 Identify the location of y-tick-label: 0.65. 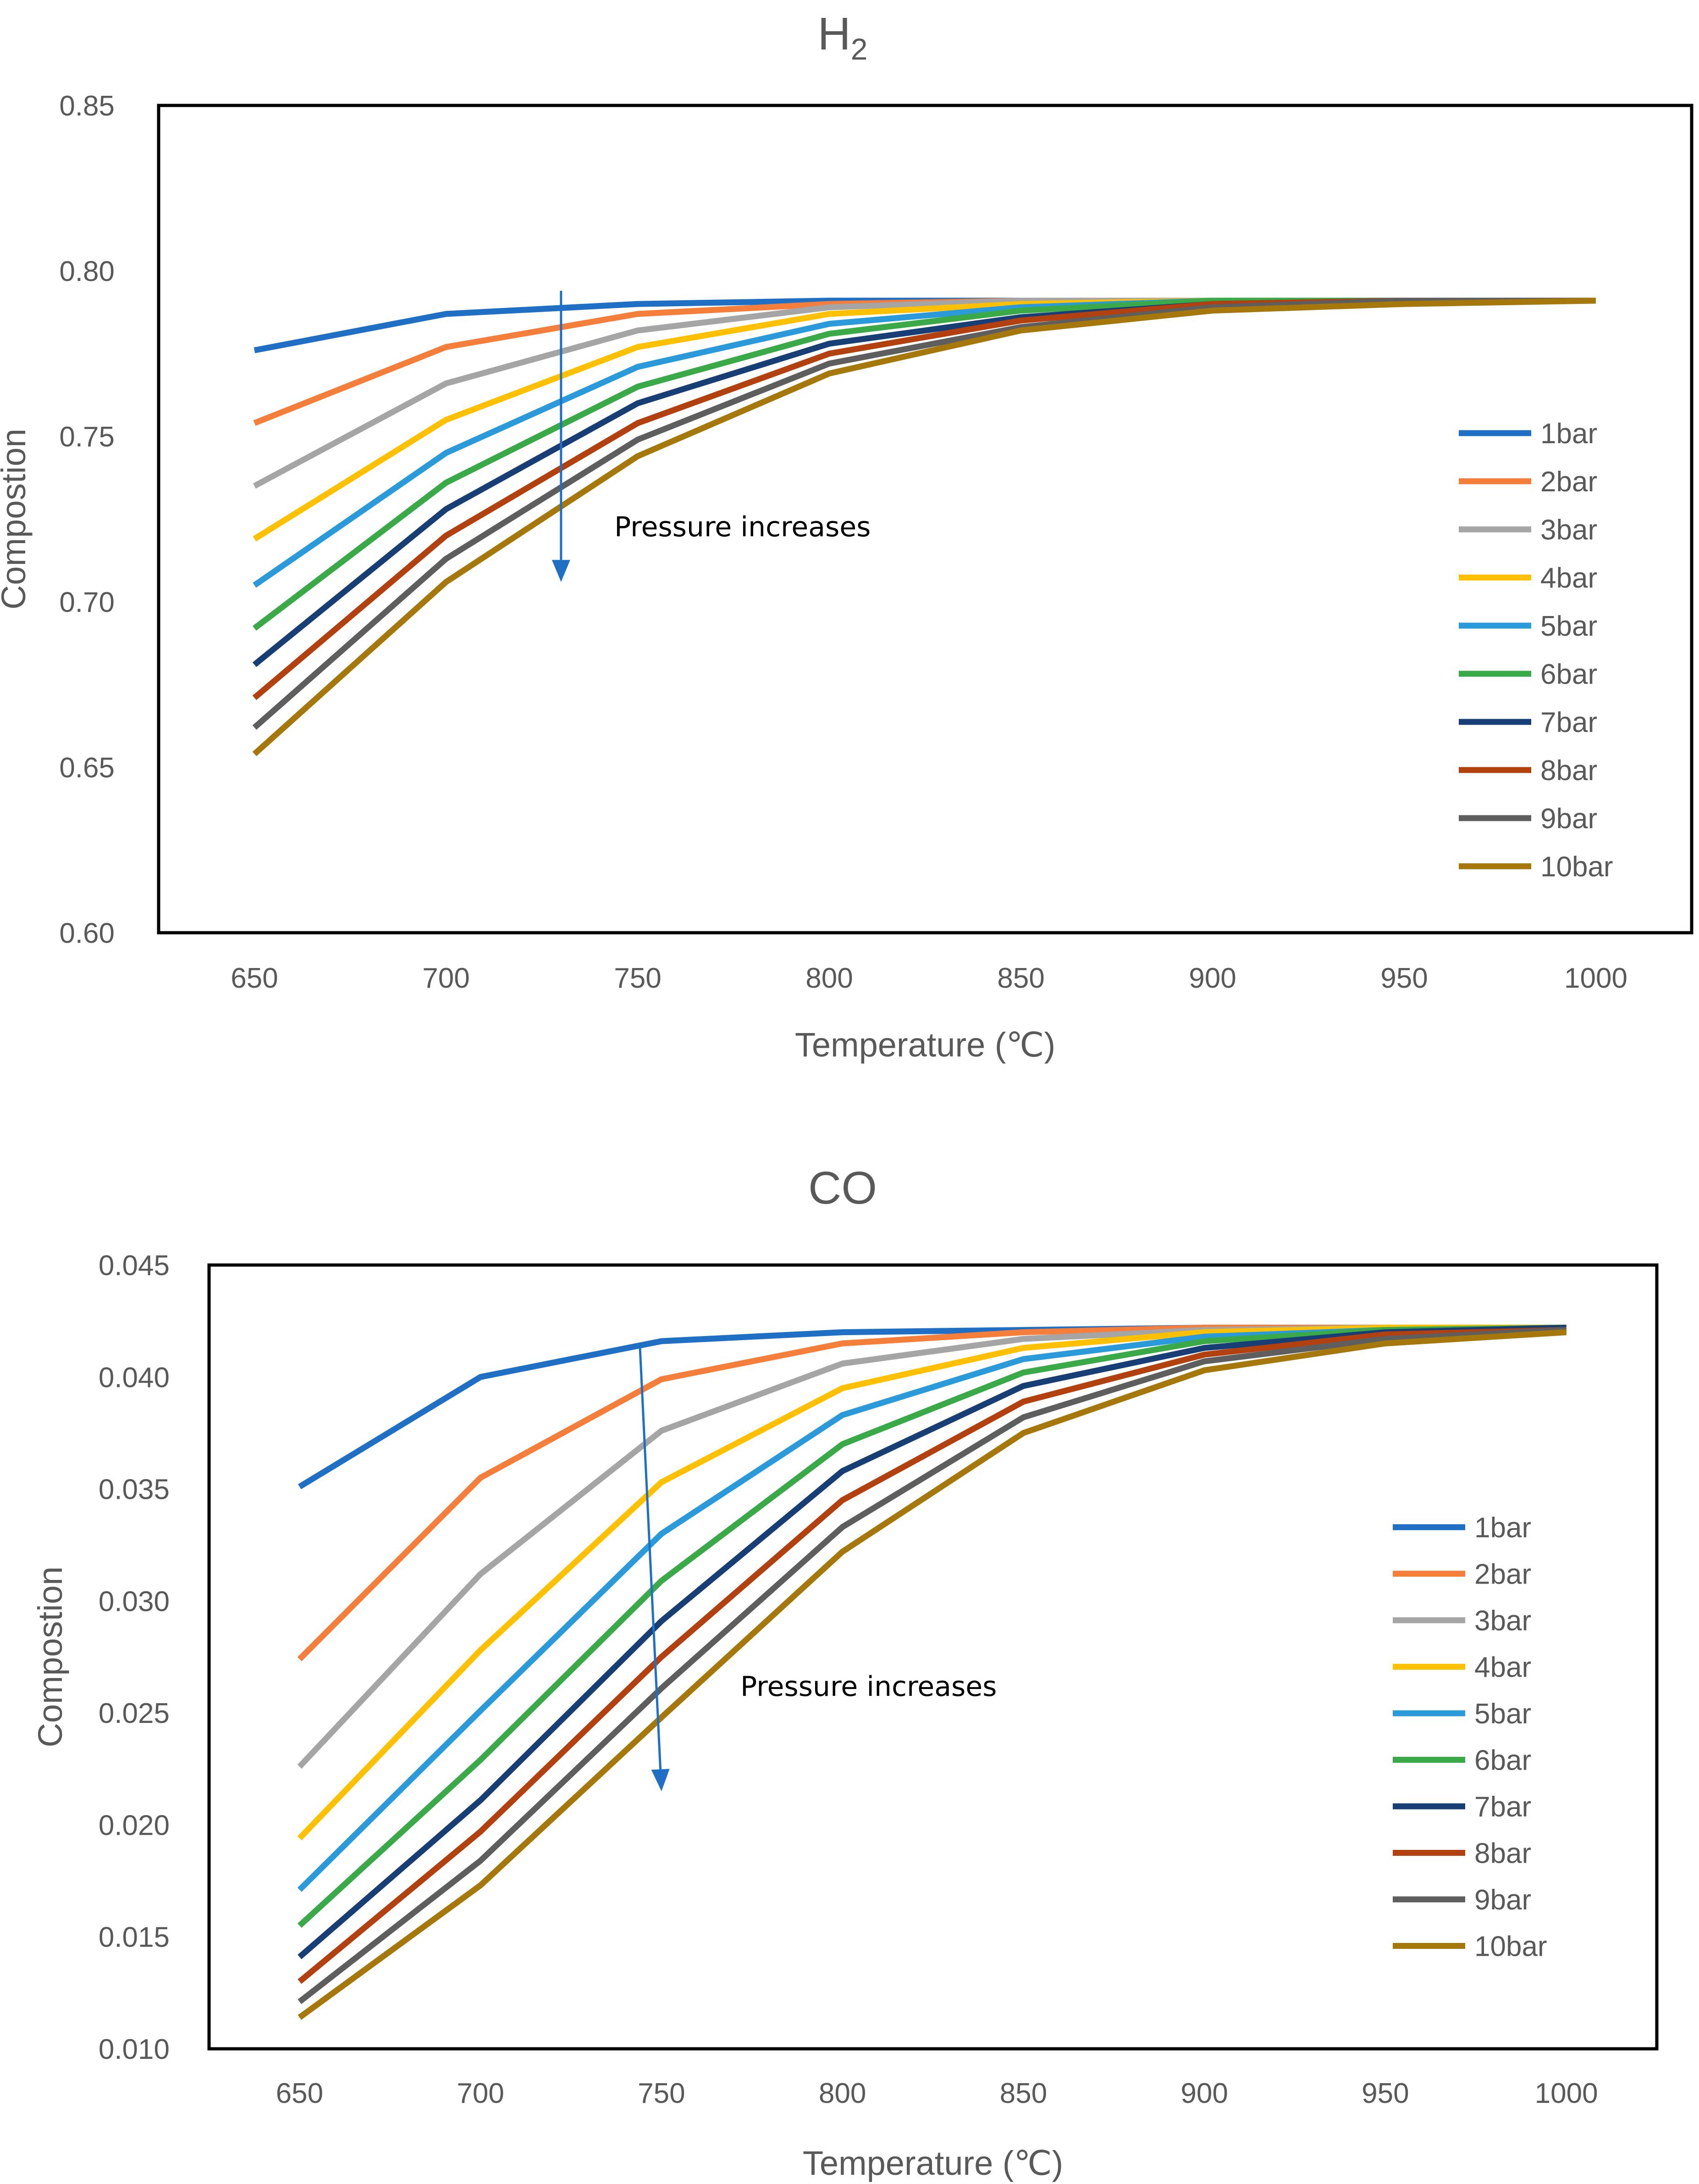
(87, 768).